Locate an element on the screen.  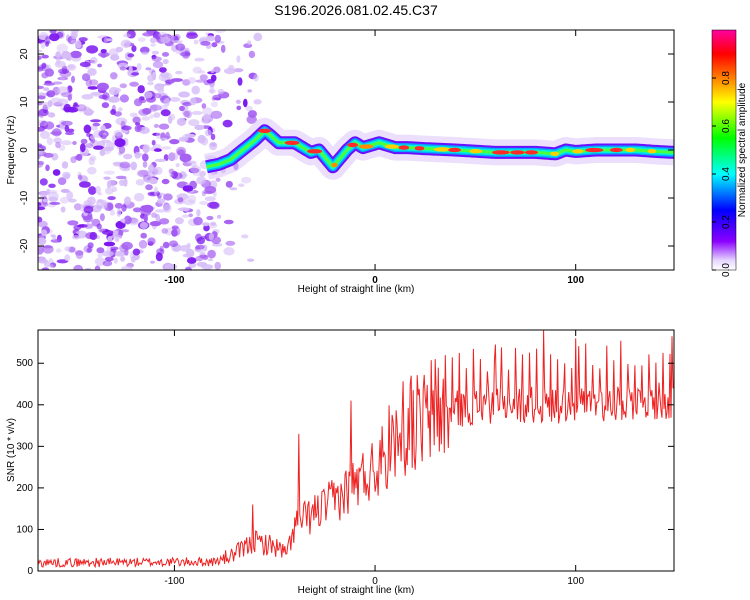
snr-y-tick-label: 400 is located at coordinates (24, 405).